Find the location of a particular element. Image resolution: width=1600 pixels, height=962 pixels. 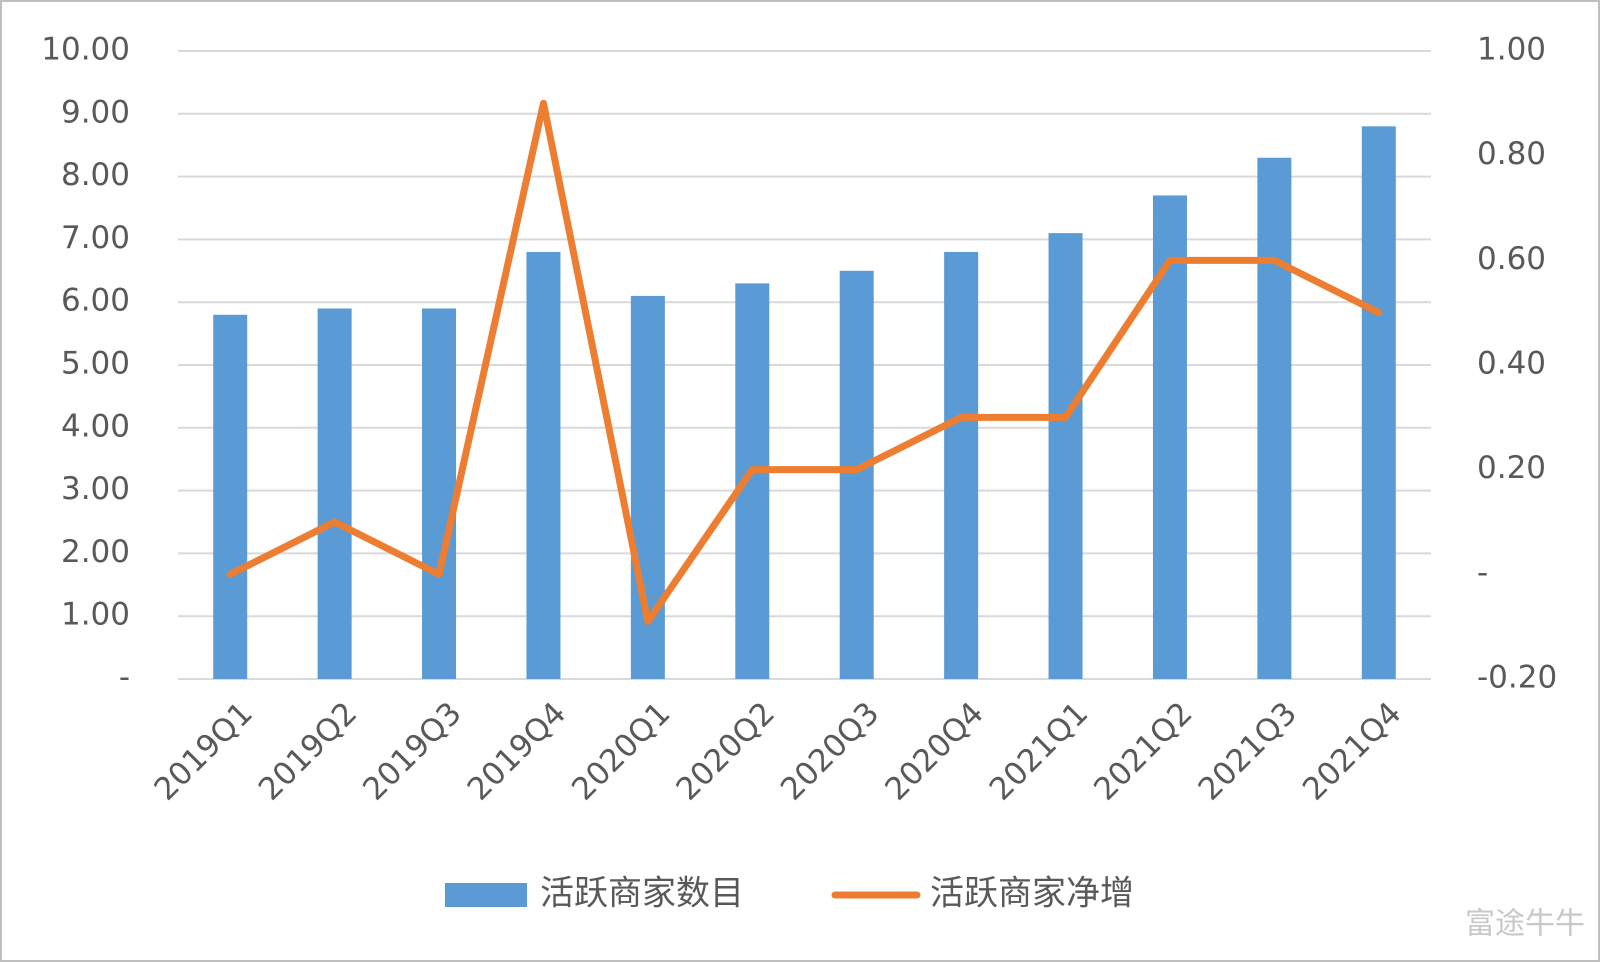

y-tick-label: - is located at coordinates (124, 678).